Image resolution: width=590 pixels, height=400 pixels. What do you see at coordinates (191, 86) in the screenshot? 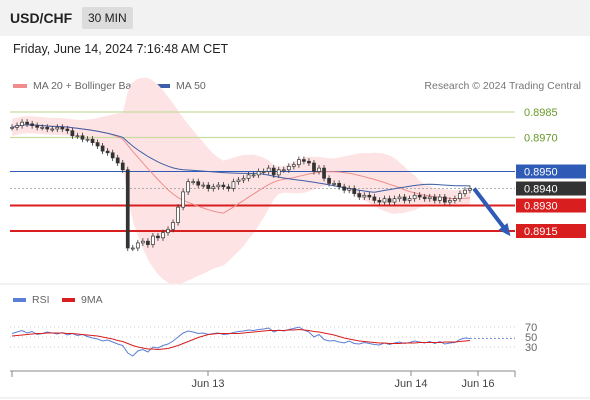
I see `ma50-label: MA 50` at bounding box center [191, 86].